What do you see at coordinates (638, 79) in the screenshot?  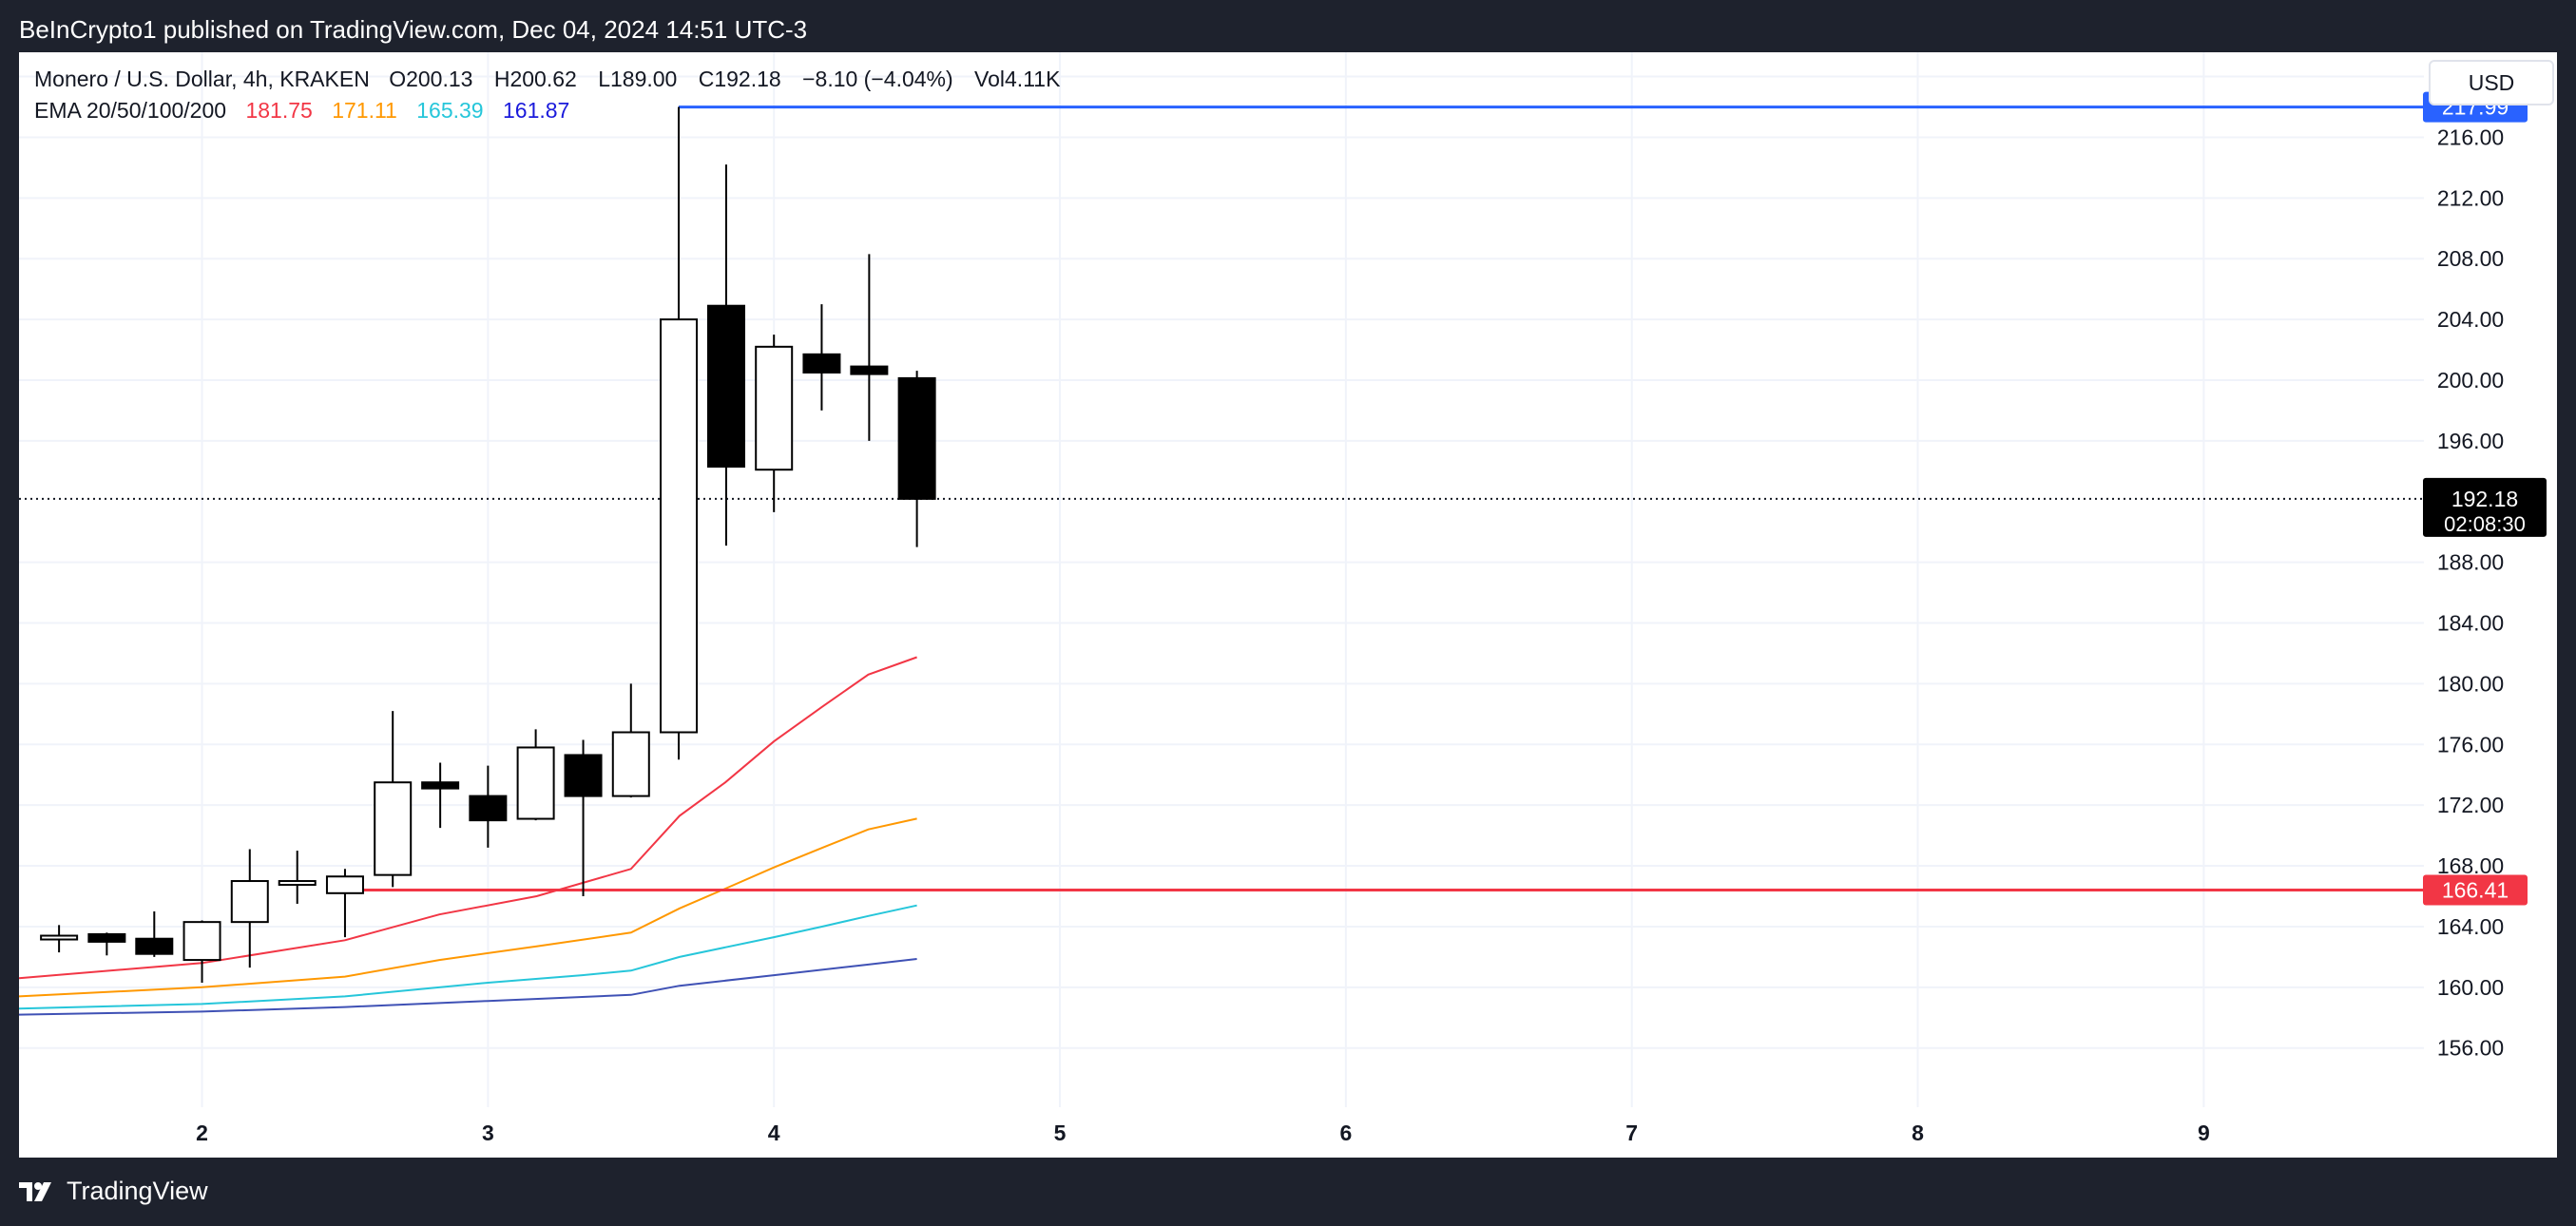 I see `low-value: L189.00` at bounding box center [638, 79].